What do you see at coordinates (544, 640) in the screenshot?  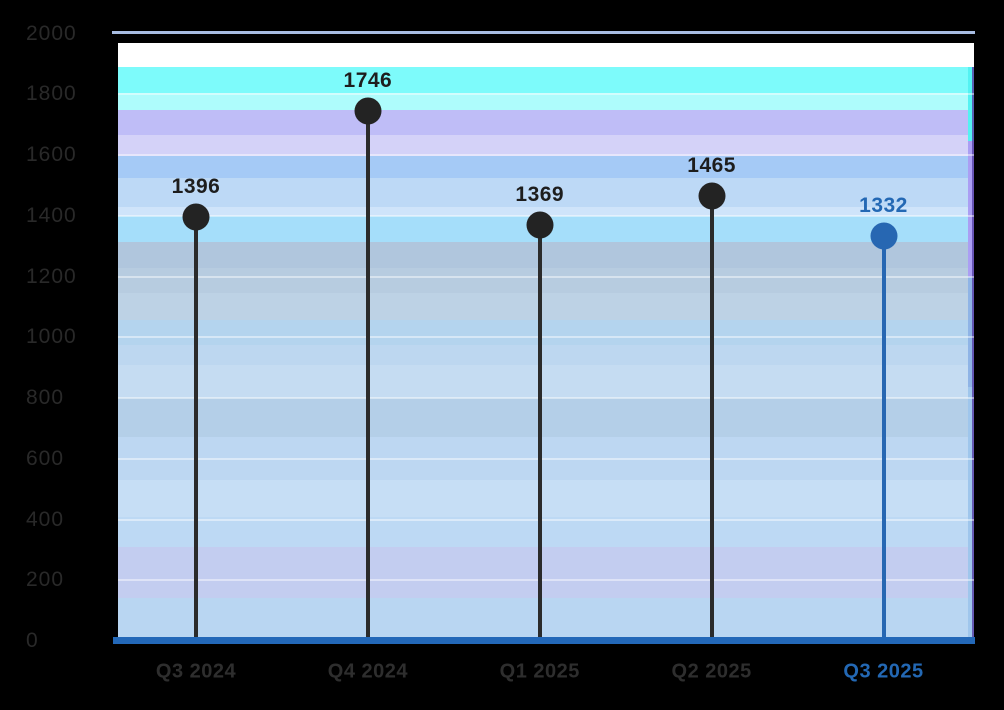 I see `x-axis-line` at bounding box center [544, 640].